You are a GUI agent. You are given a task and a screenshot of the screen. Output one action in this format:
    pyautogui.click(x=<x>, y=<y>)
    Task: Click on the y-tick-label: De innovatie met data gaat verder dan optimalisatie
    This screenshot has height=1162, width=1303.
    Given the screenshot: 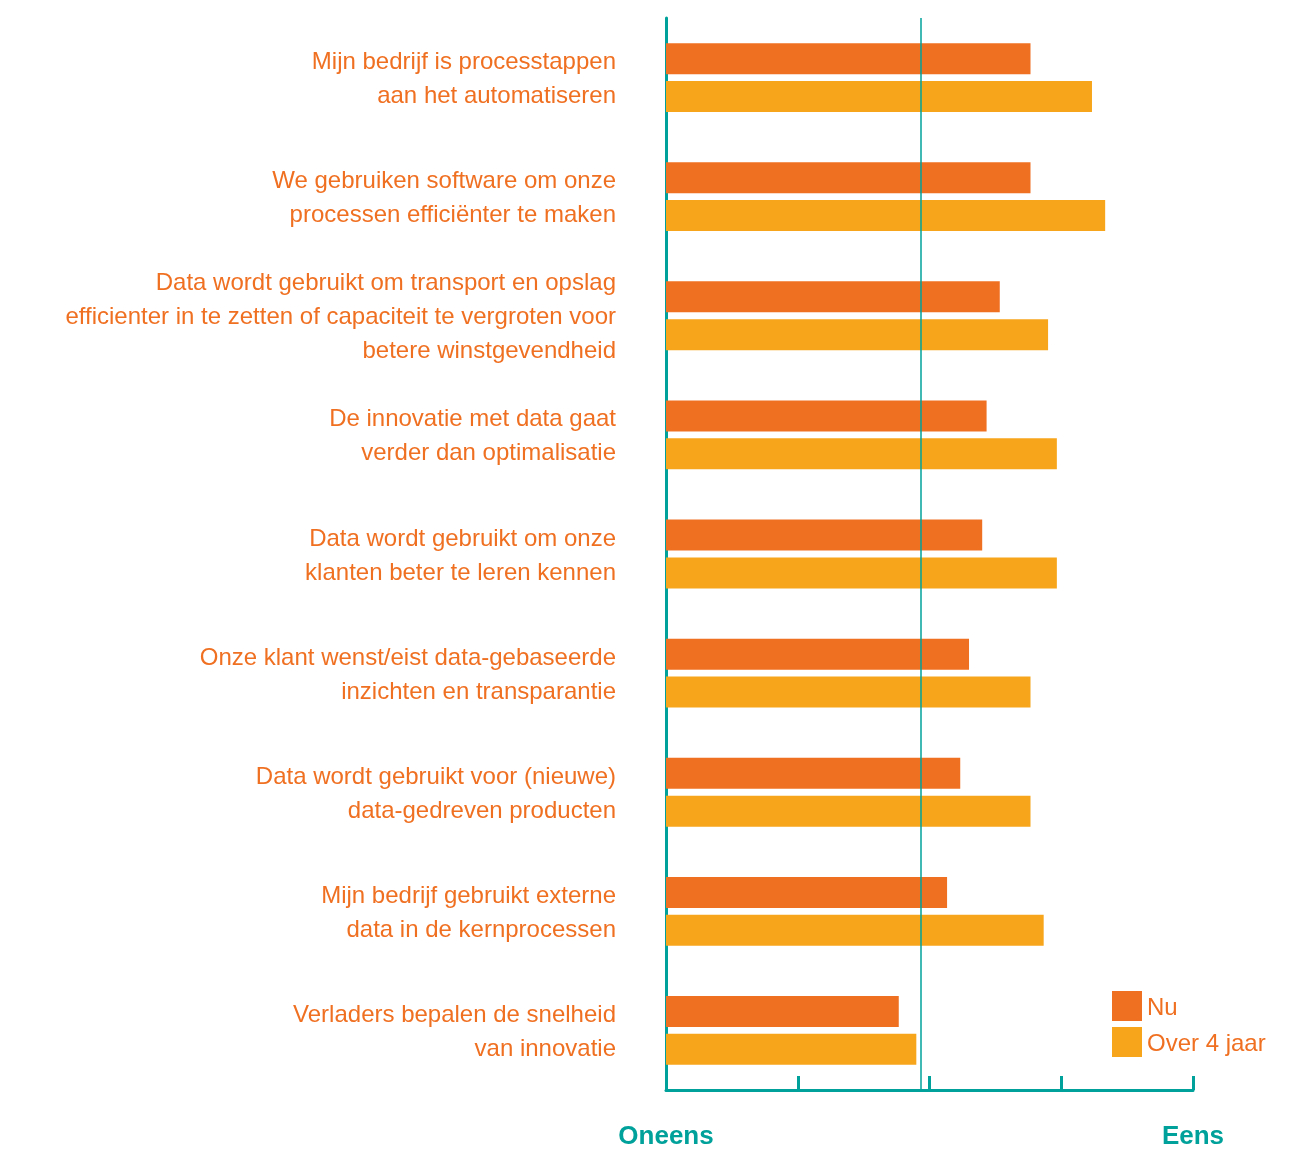 What is the action you would take?
    pyautogui.click(x=473, y=435)
    